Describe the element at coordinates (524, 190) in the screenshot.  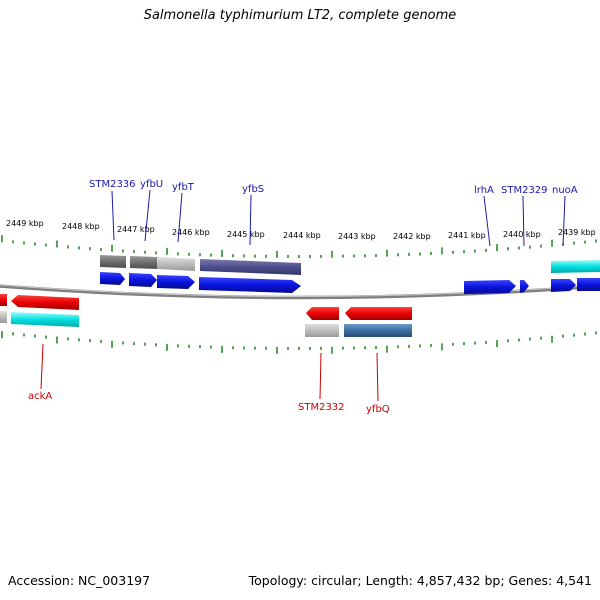
I see `gene-label: STM2329` at that location.